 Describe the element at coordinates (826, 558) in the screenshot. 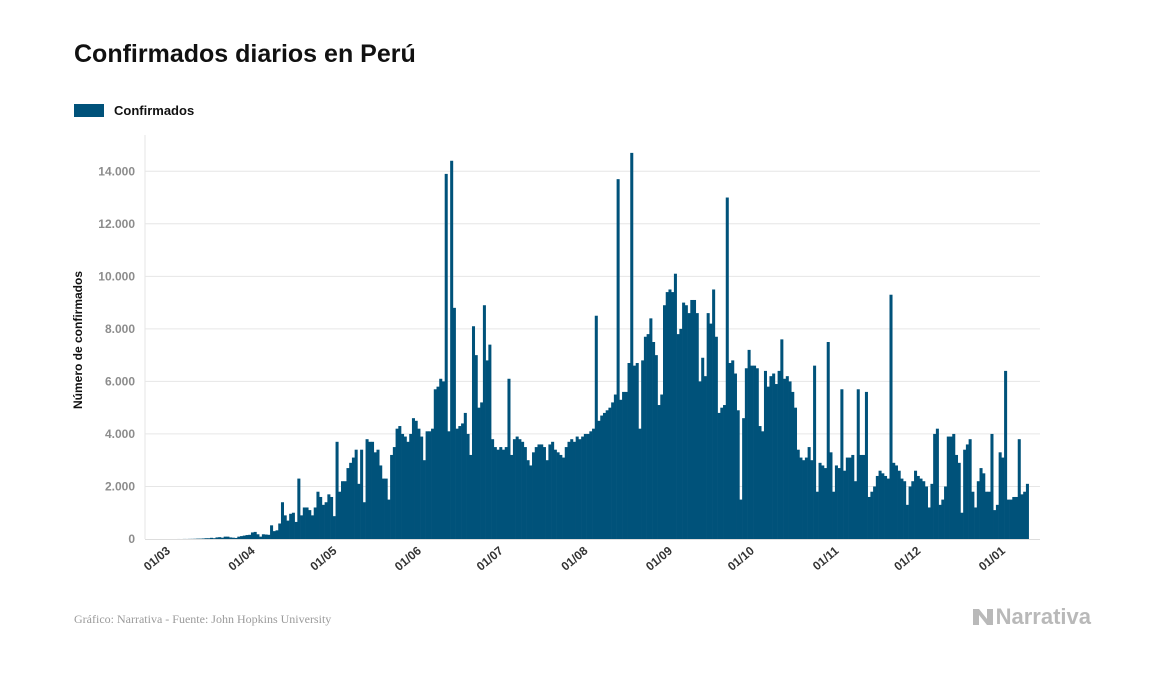

I see `x-tick-label: 01/11` at that location.